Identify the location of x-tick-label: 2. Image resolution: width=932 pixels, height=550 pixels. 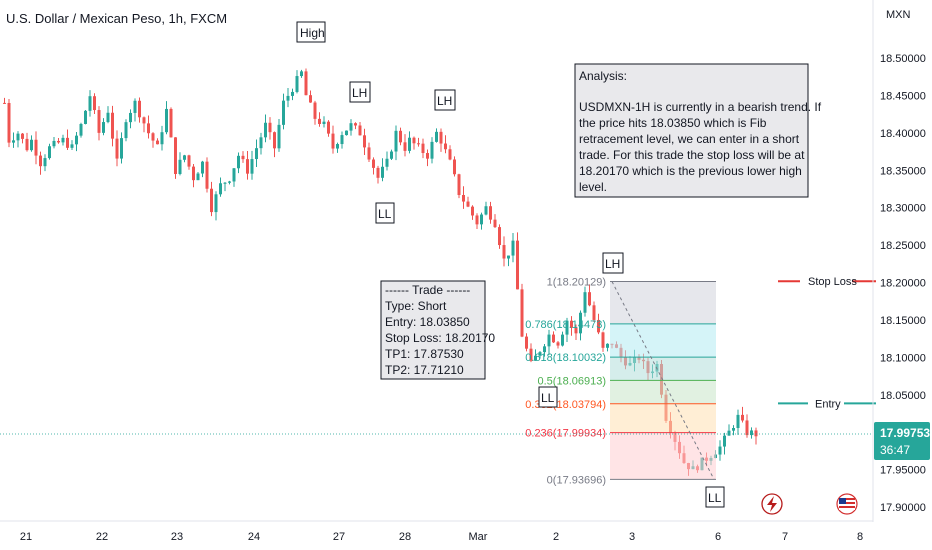
(556, 537).